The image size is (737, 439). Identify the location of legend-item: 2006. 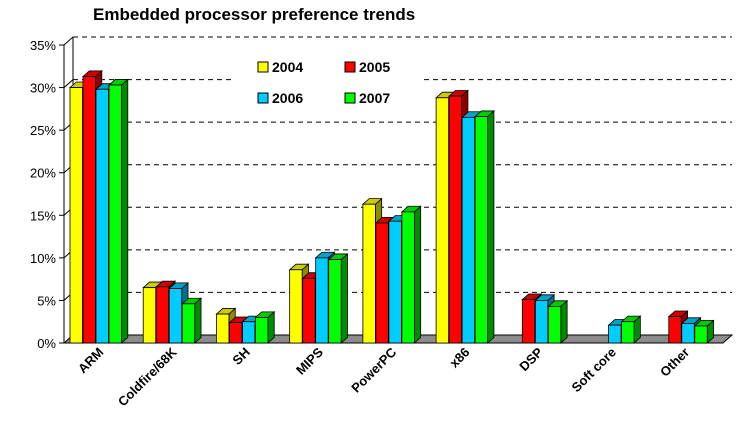
(280, 98).